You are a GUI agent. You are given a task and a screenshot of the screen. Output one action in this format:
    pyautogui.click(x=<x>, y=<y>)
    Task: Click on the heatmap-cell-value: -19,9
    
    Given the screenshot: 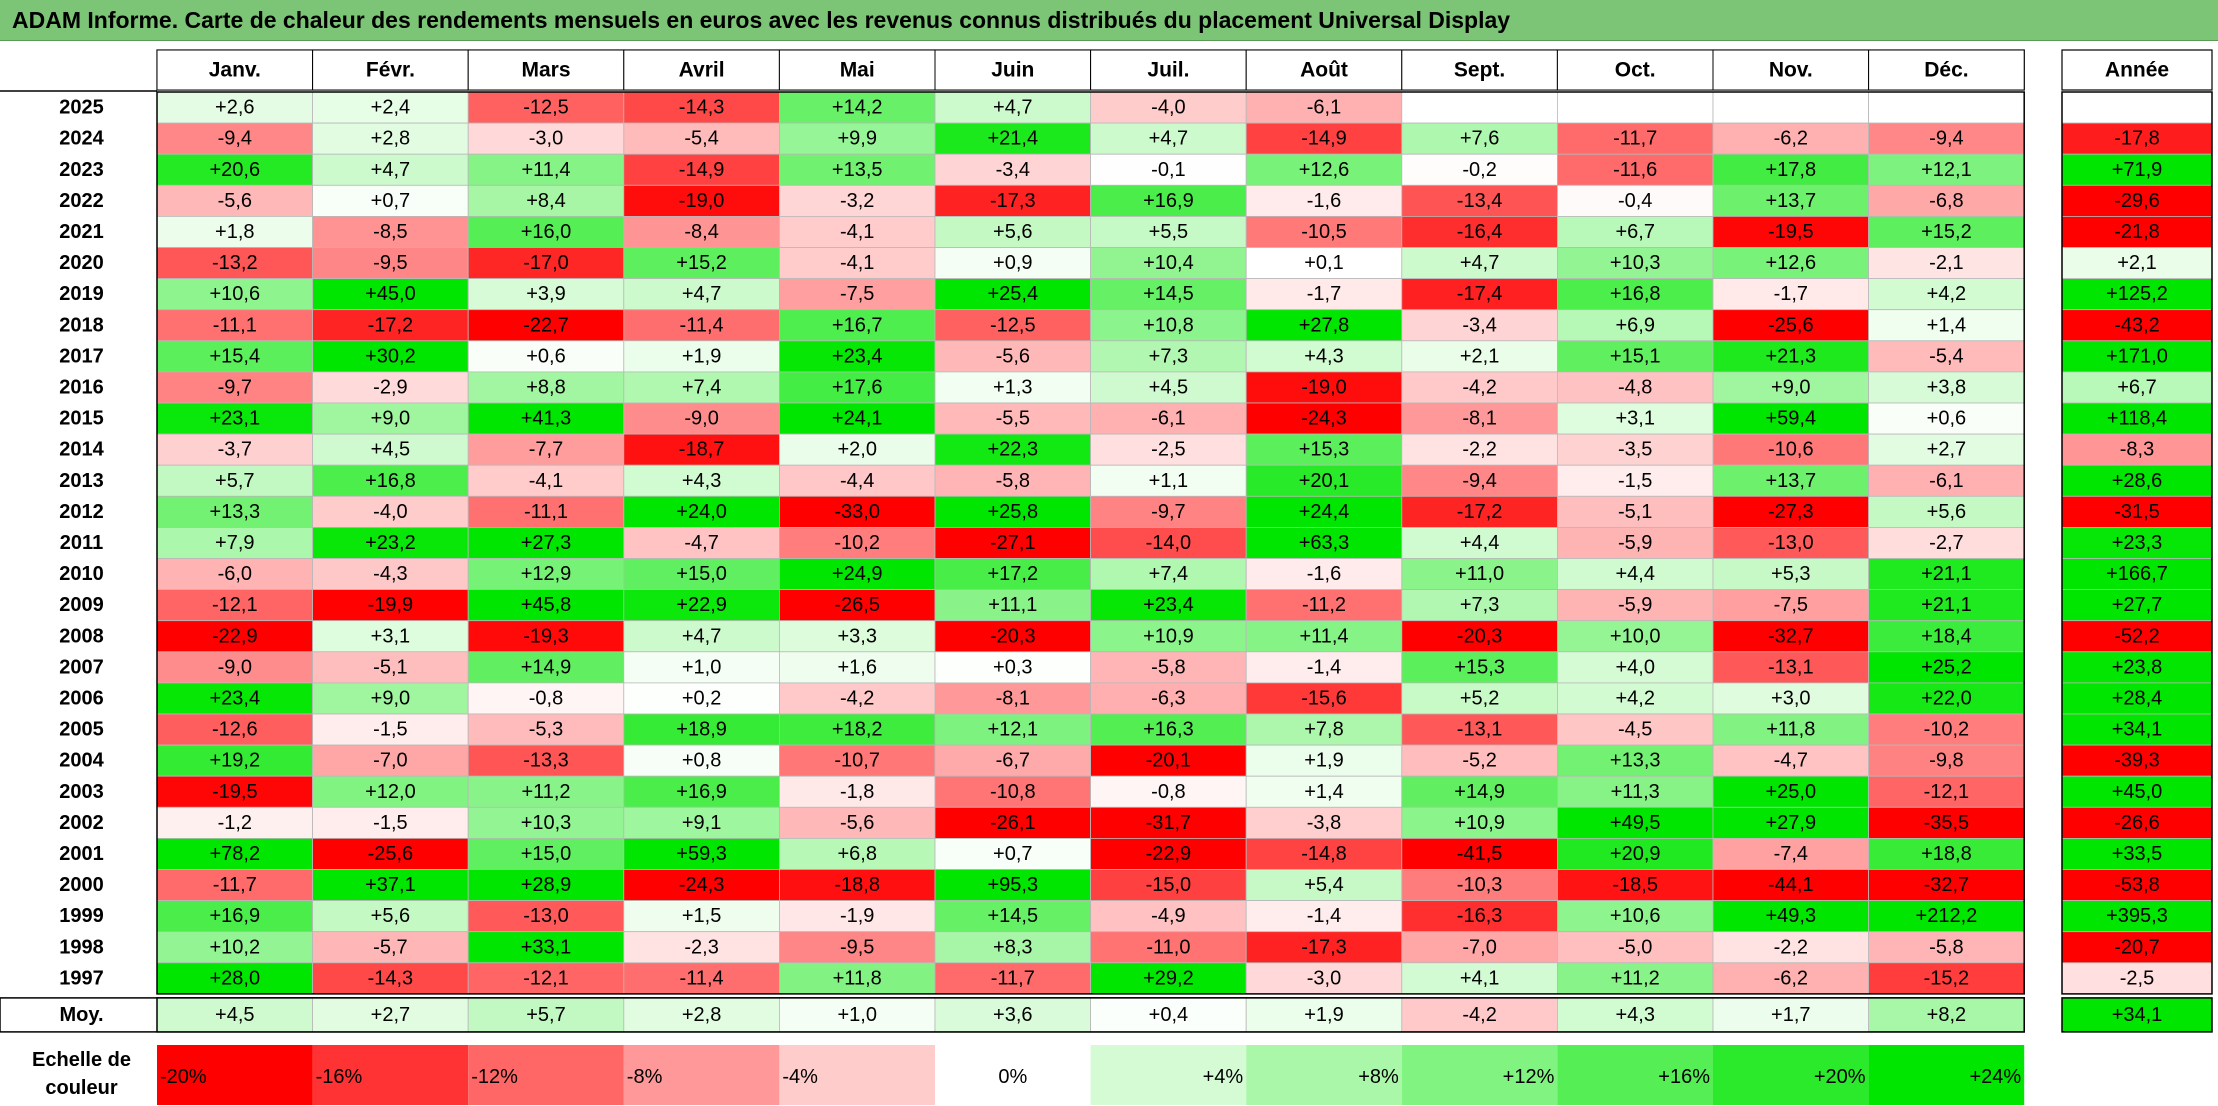 What is the action you would take?
    pyautogui.click(x=391, y=605)
    